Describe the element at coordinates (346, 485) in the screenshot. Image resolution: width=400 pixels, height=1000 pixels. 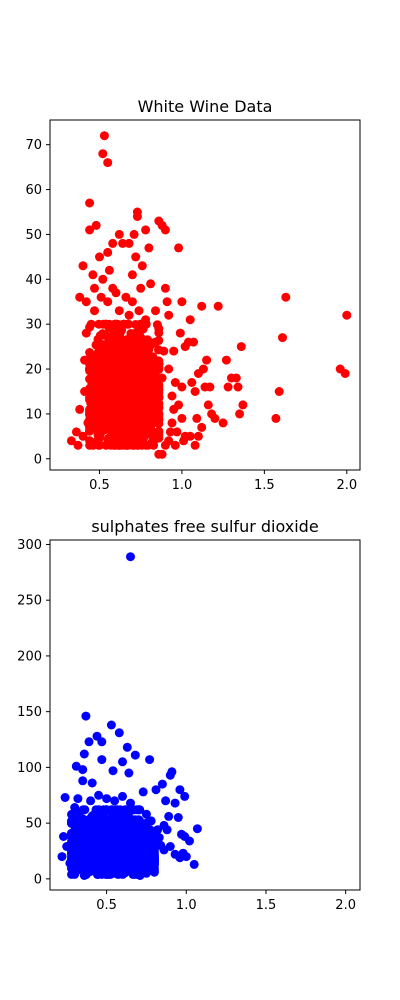
I see `x-tick-label: 2.0` at that location.